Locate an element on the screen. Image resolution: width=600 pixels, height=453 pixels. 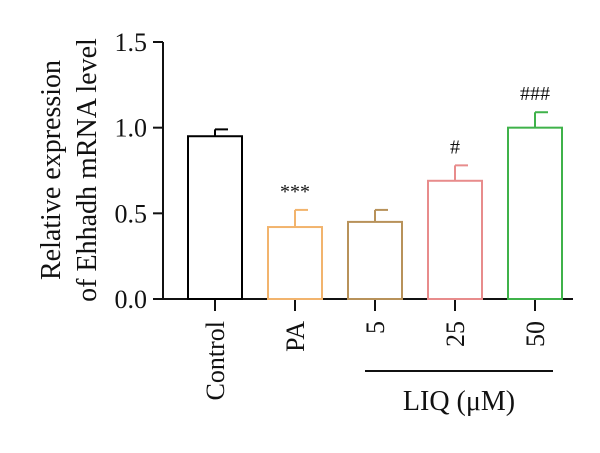
error-bars is located at coordinates (381, 169).